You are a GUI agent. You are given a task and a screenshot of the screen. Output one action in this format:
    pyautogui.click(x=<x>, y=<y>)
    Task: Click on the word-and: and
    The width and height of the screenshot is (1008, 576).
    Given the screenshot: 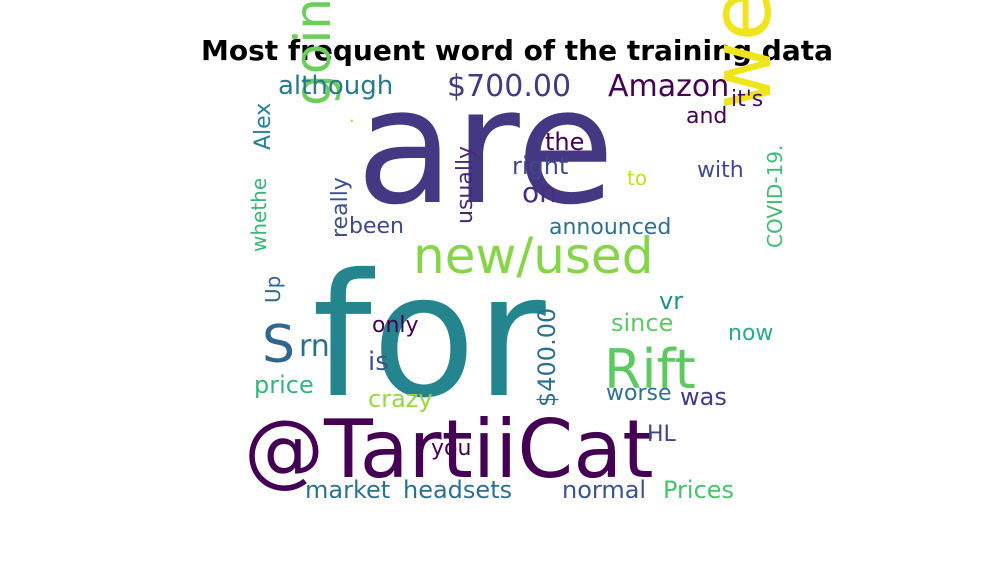 What is the action you would take?
    pyautogui.click(x=706, y=116)
    